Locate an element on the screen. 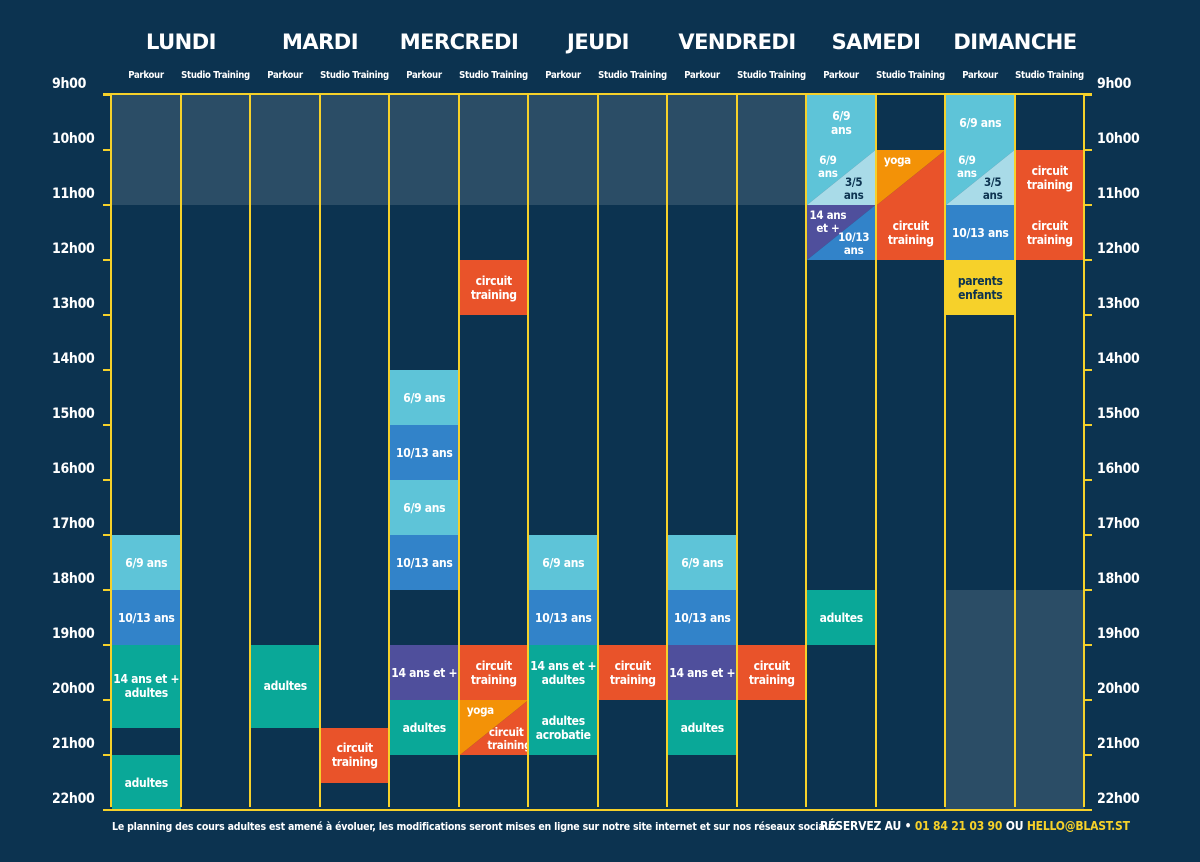 The height and width of the screenshot is (862, 1200). hour-label-right: 13h00 is located at coordinates (1118, 304).